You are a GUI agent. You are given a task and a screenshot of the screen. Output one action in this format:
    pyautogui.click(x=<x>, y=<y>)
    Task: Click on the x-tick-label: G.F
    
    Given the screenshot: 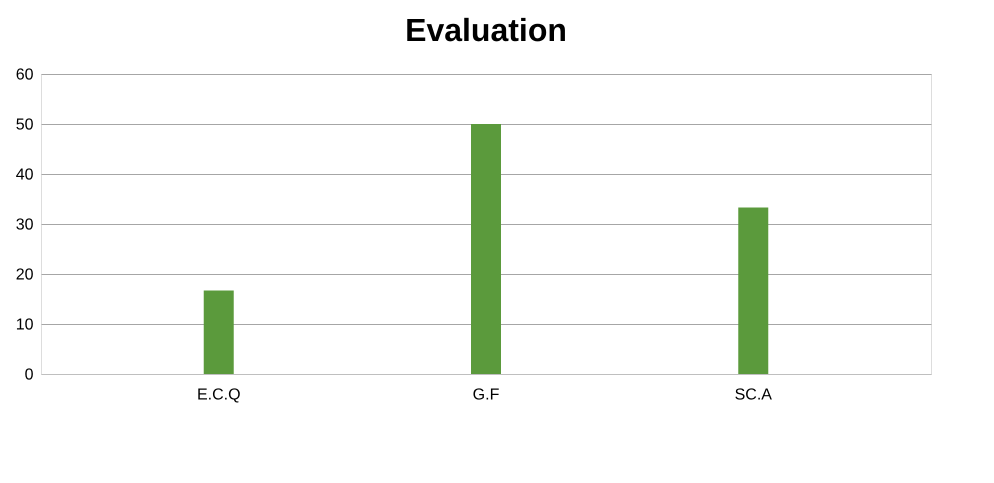 What is the action you would take?
    pyautogui.click(x=486, y=395)
    